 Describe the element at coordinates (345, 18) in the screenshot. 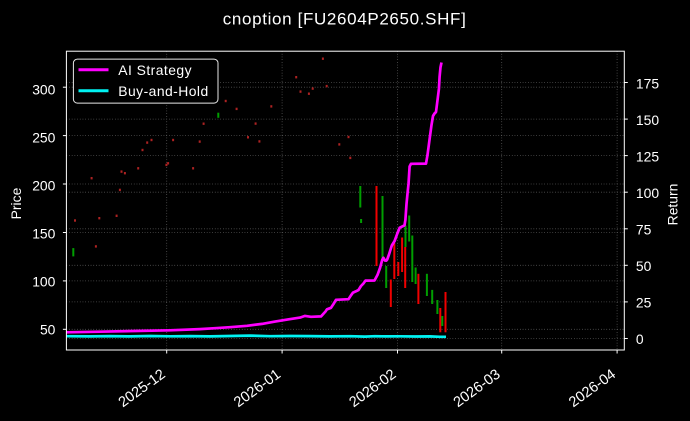

I see `svg-text: cnoption [FU2604P2650.SHF]` at that location.